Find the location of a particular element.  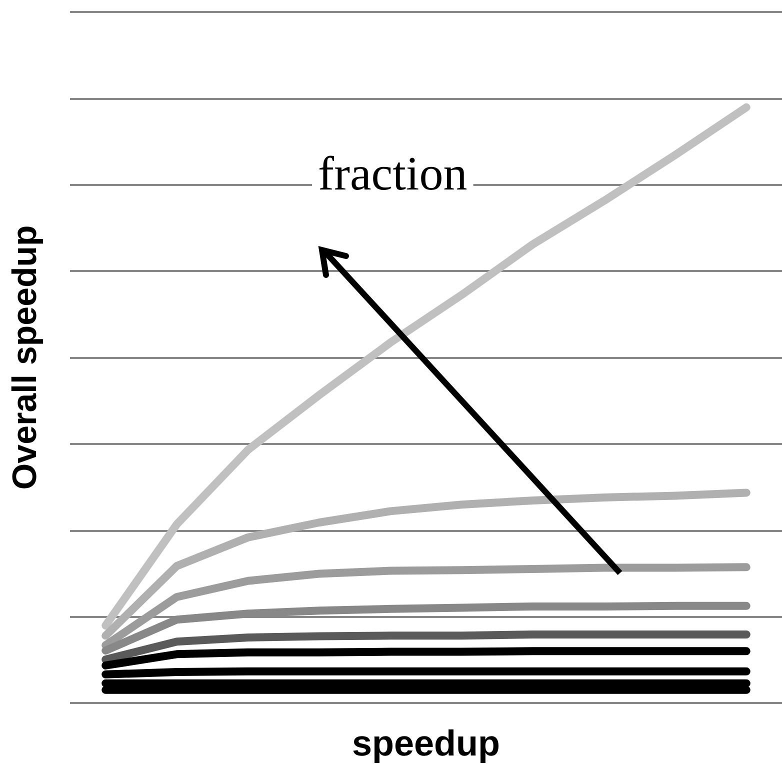

x-axis-title: speedup is located at coordinates (426, 743).